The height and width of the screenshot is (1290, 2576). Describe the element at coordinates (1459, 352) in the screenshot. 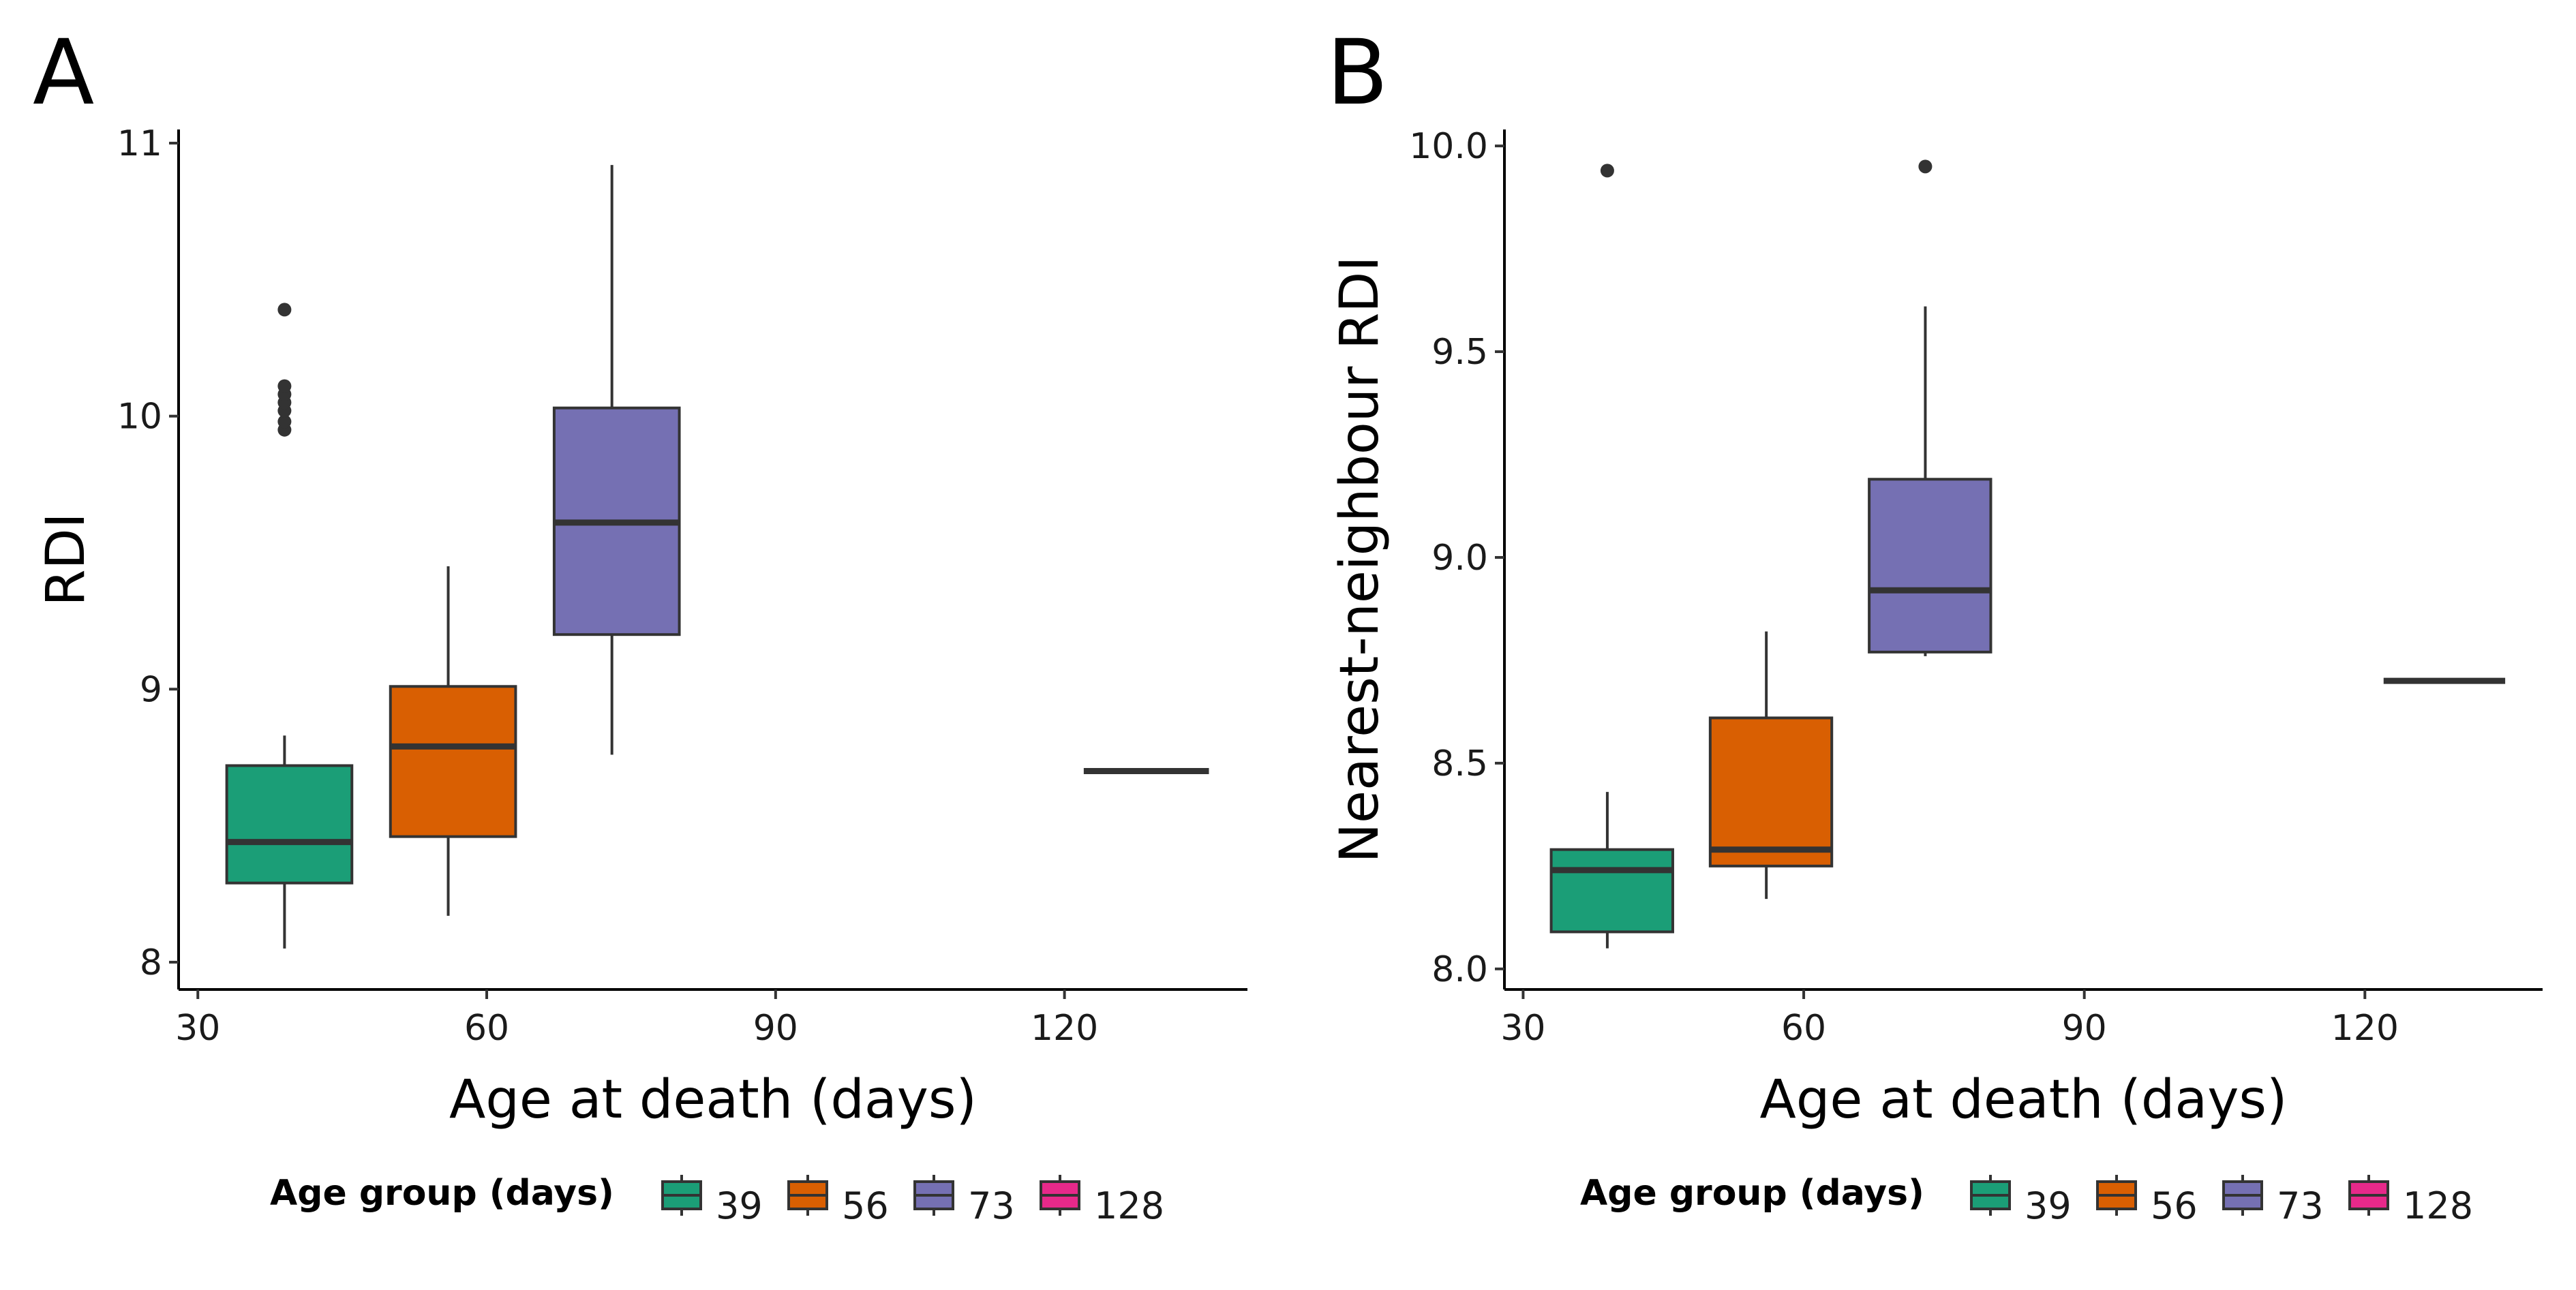

I see `y-tick-label: 9.5` at that location.